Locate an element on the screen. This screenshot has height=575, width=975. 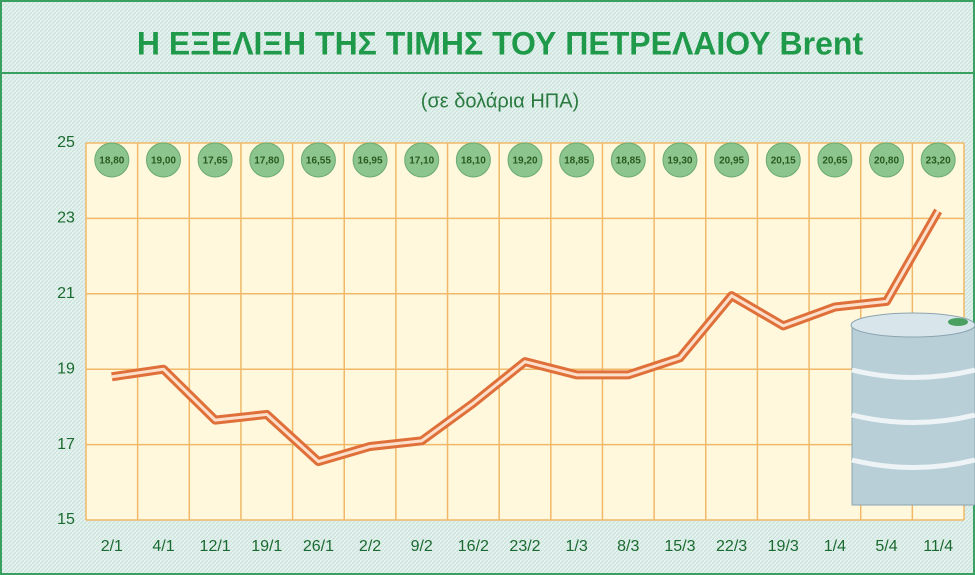
y-tick-label: 21 is located at coordinates (66, 293).